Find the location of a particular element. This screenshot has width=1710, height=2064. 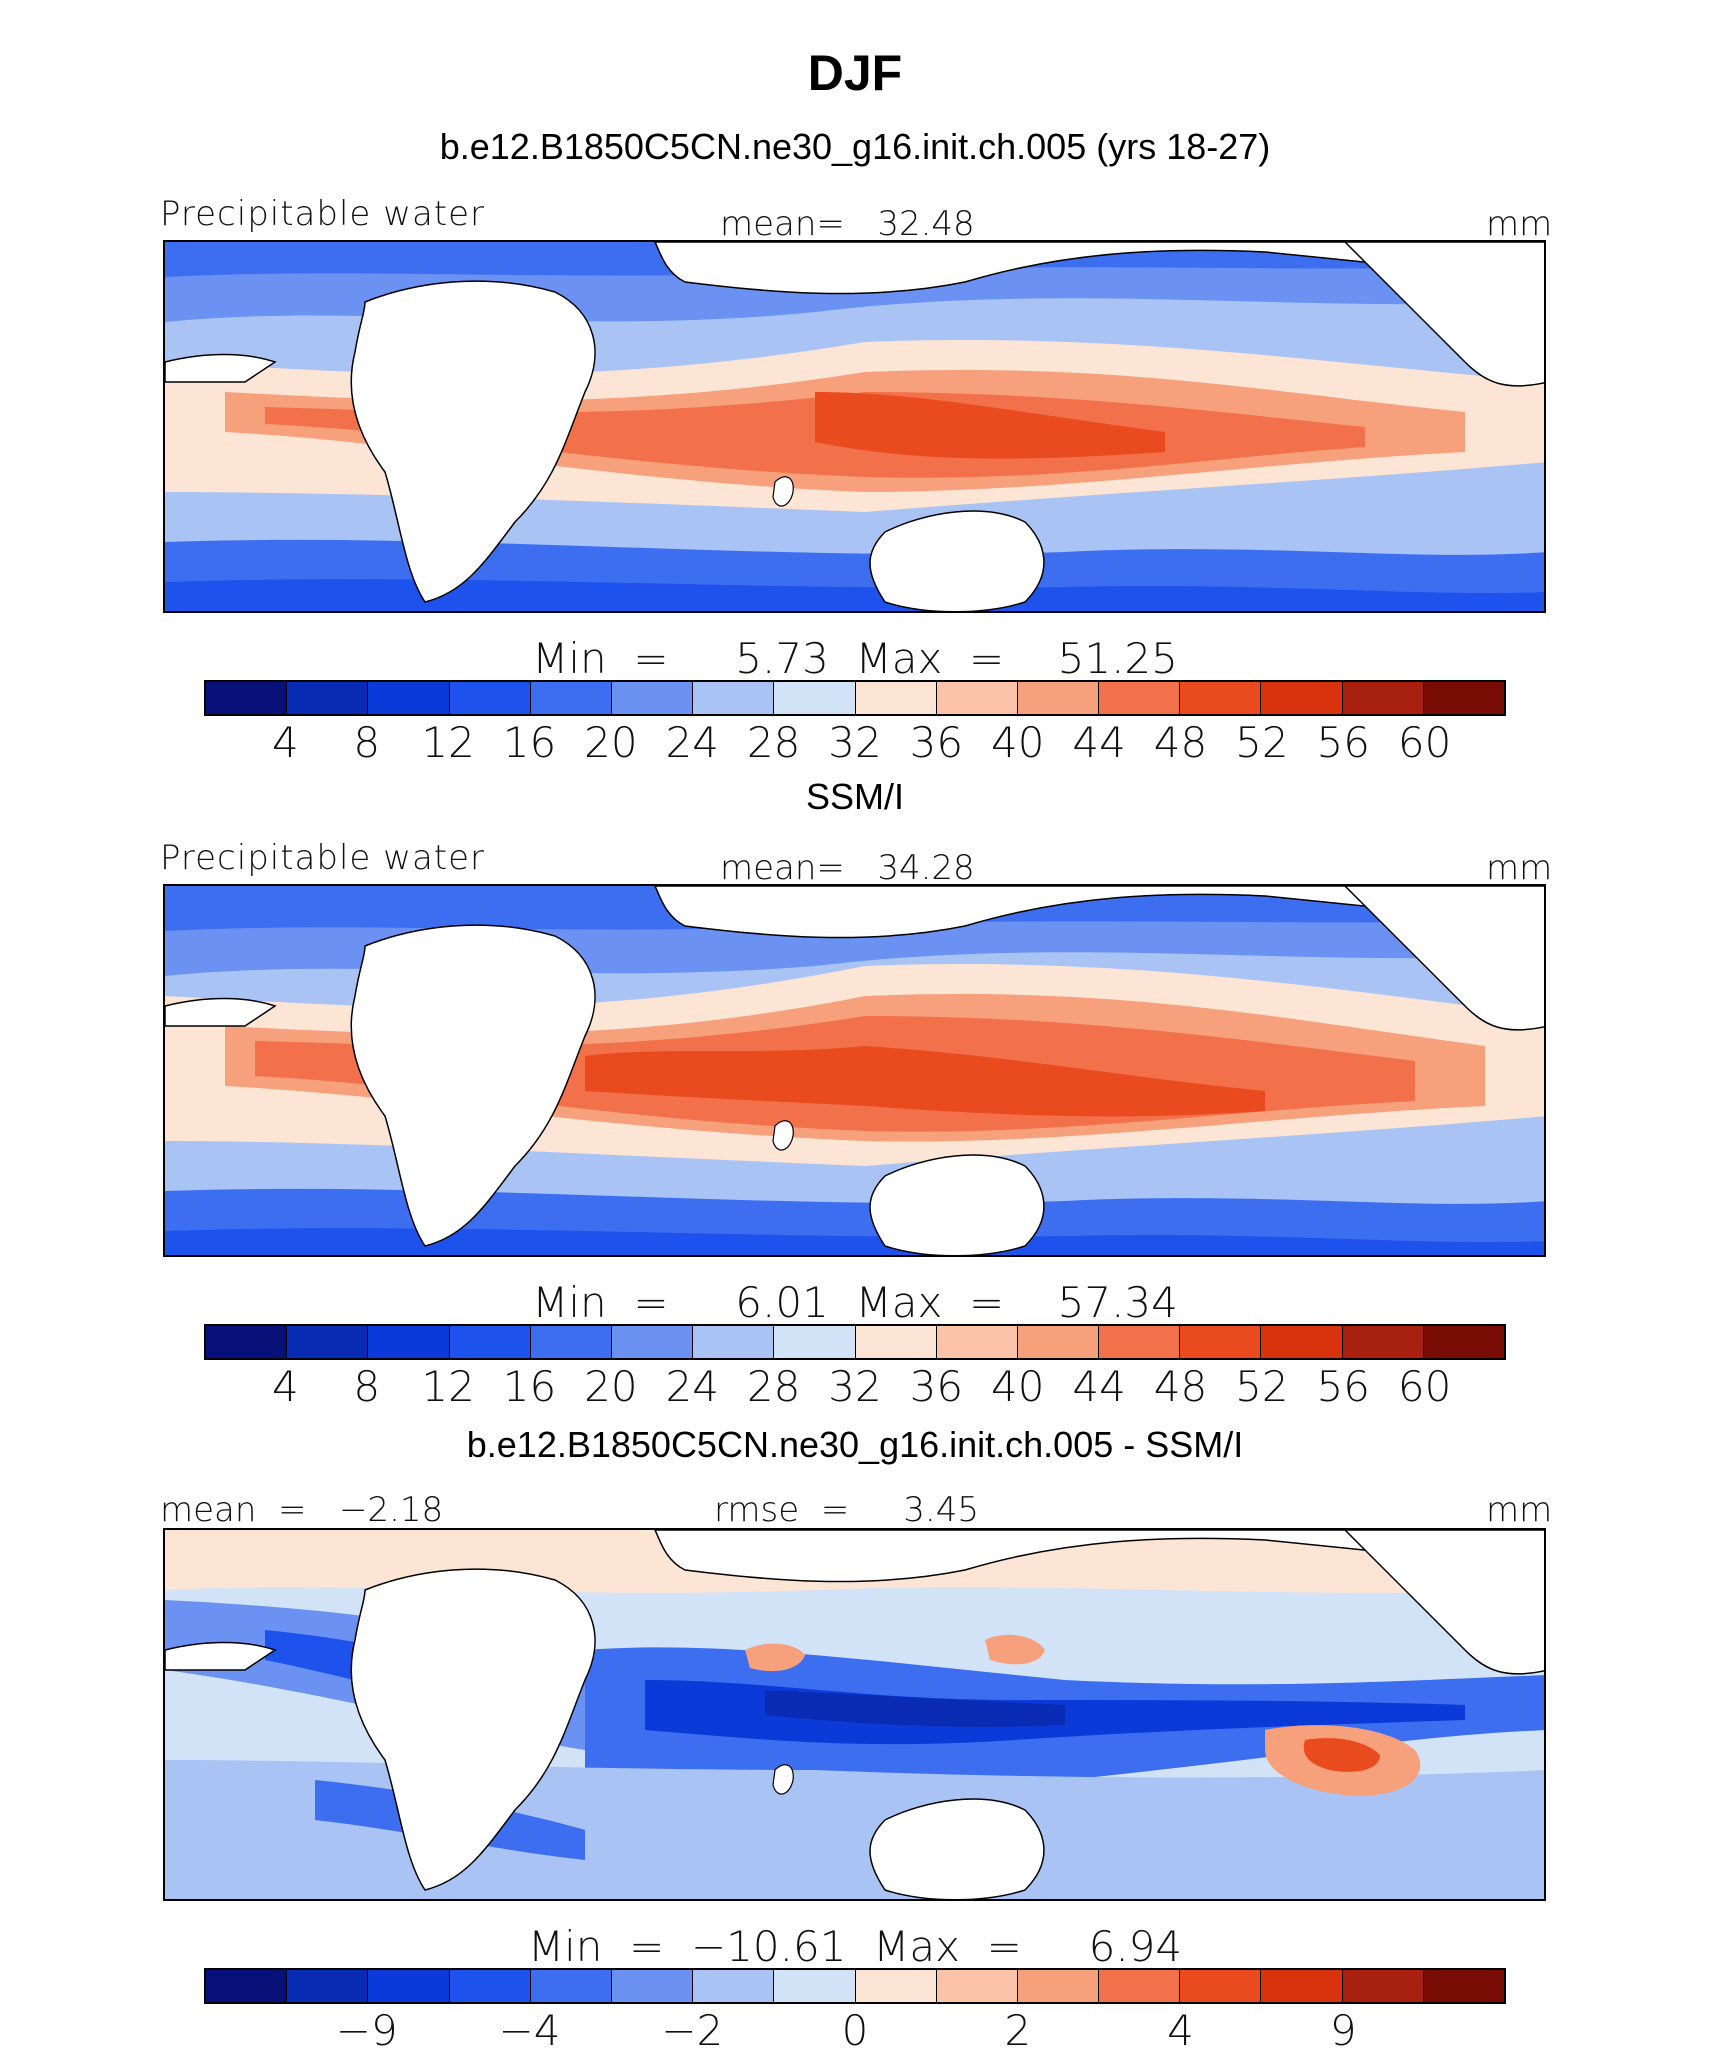

panel-2-variable-label: Precipitable water is located at coordinates (323, 858).